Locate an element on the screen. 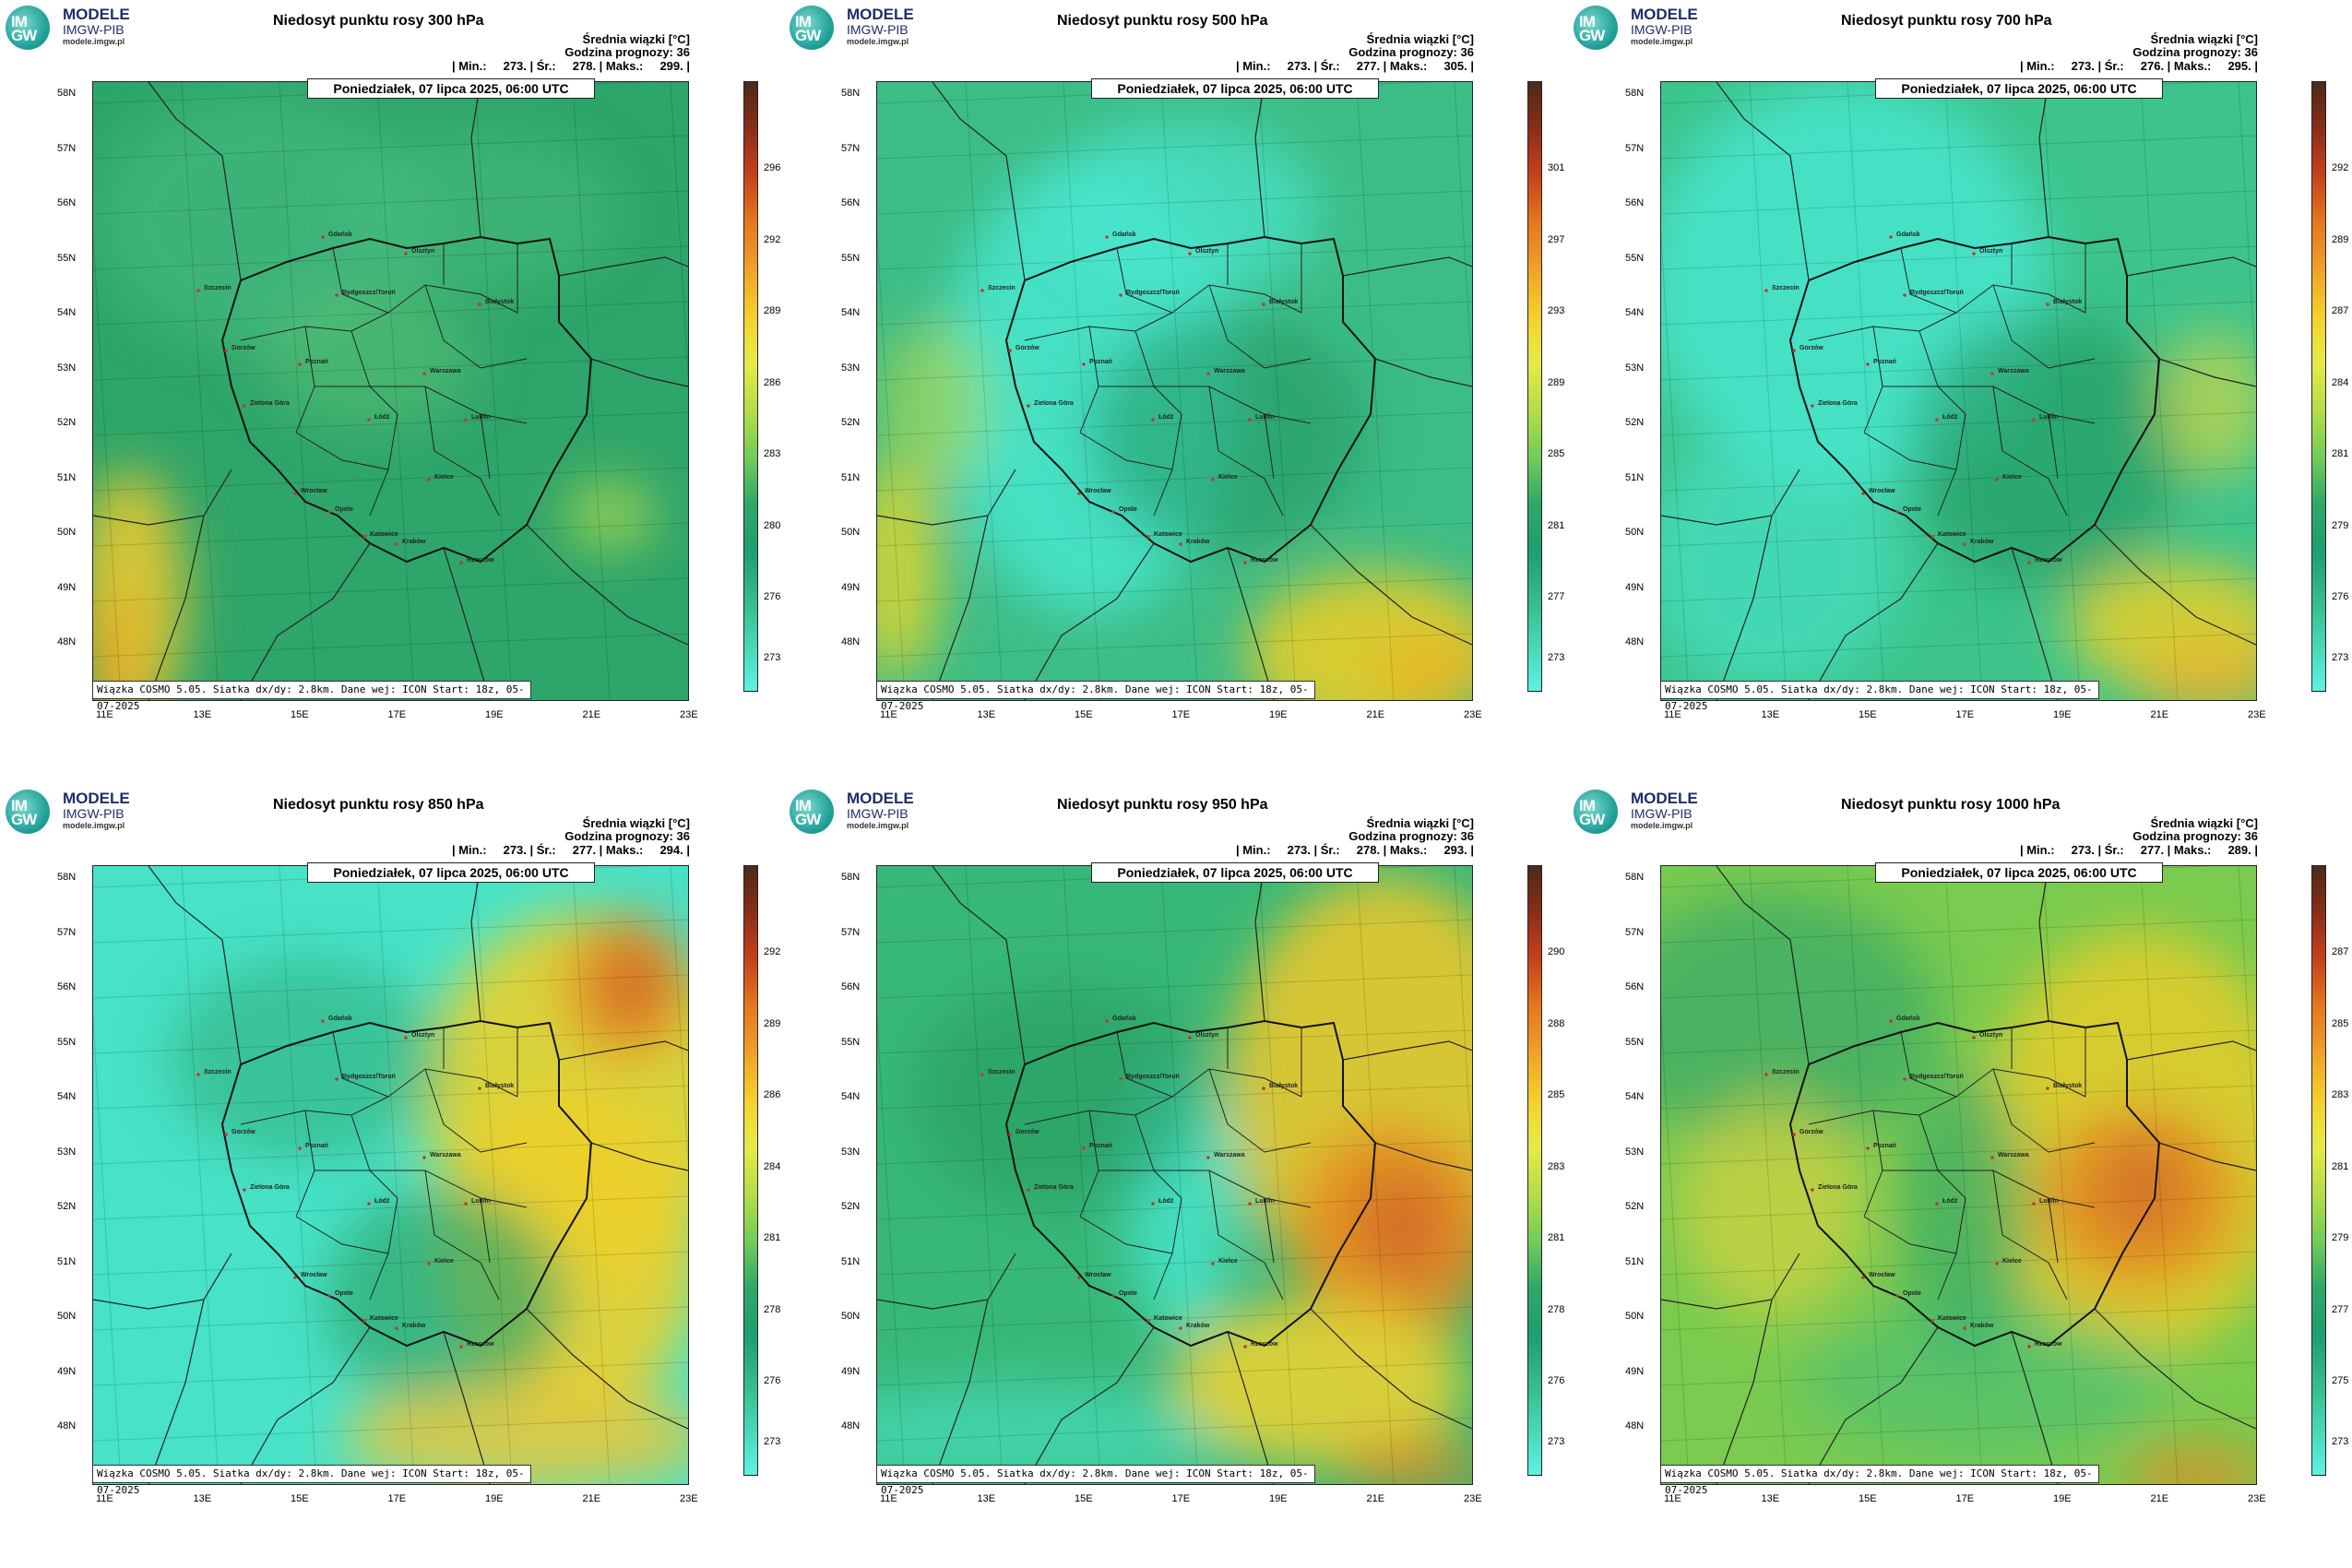 The height and width of the screenshot is (1568, 2352). city-label: Kraków is located at coordinates (1198, 1326).